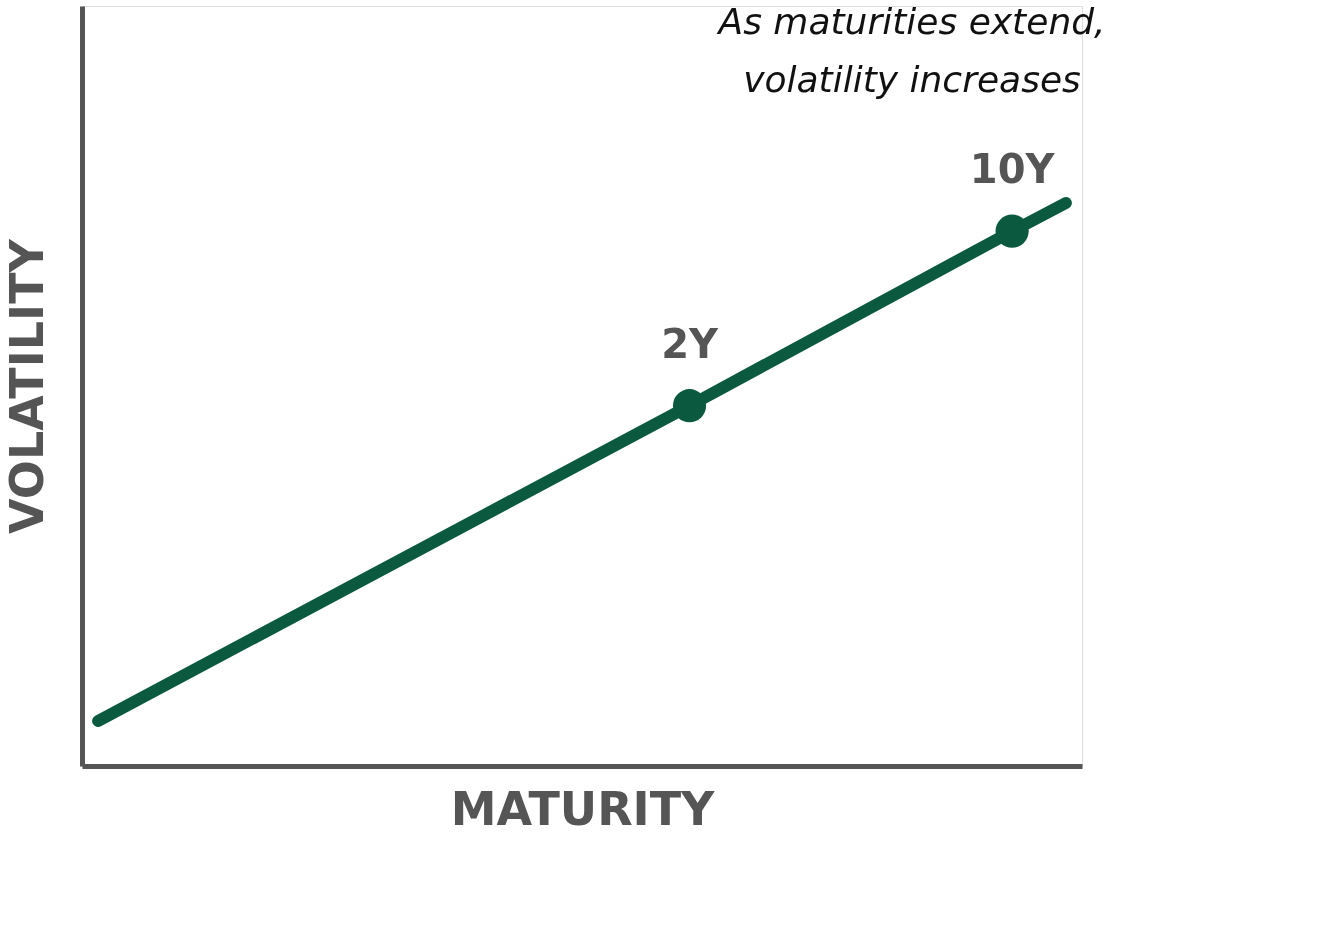  Describe the element at coordinates (583, 808) in the screenshot. I see `x-axis-title: MATURITY` at that location.